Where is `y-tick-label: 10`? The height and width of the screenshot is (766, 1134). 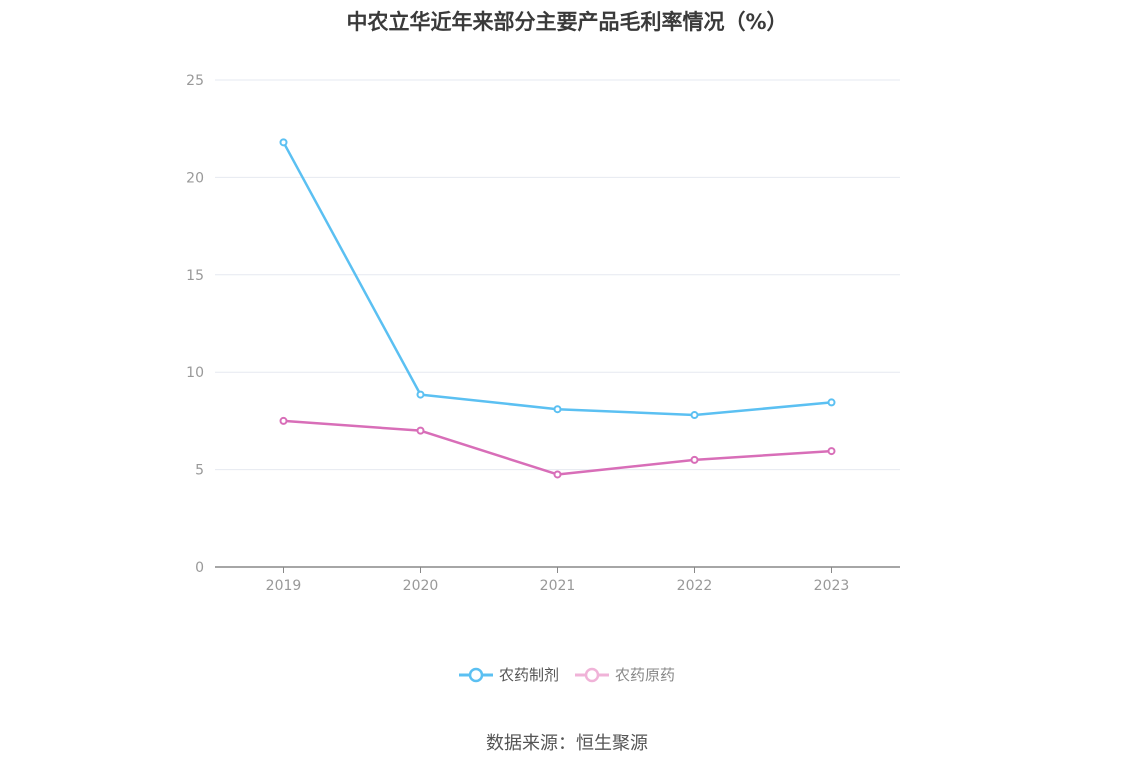
y-tick-label: 10 is located at coordinates (195, 373).